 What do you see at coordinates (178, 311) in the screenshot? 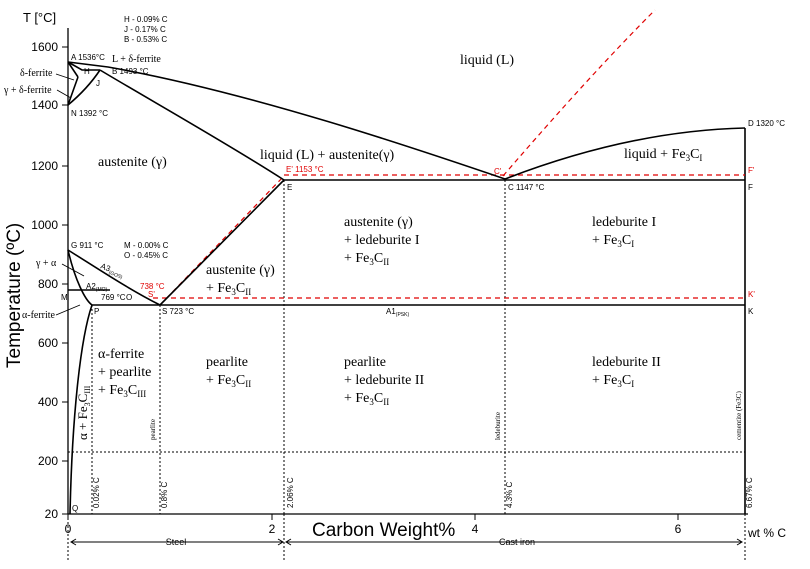
I see `point-S: S 723 °C` at bounding box center [178, 311].